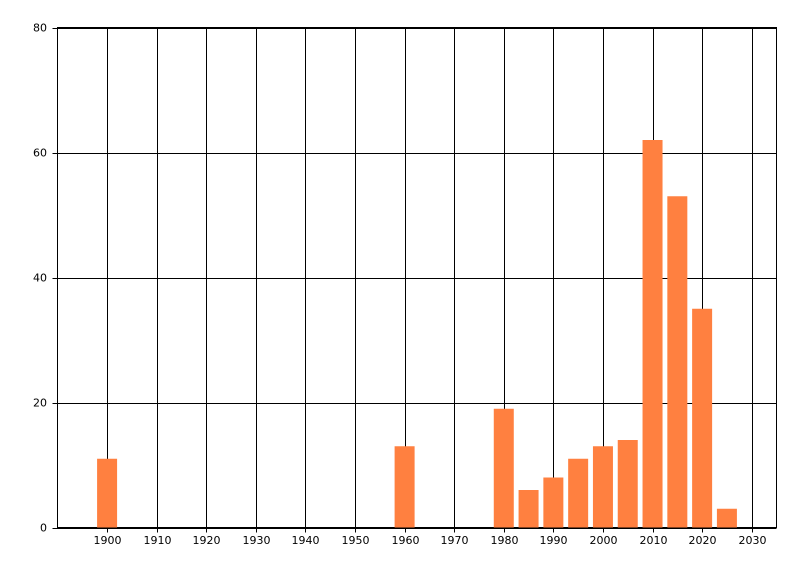  I want to click on x-tick-label: 1910, so click(158, 540).